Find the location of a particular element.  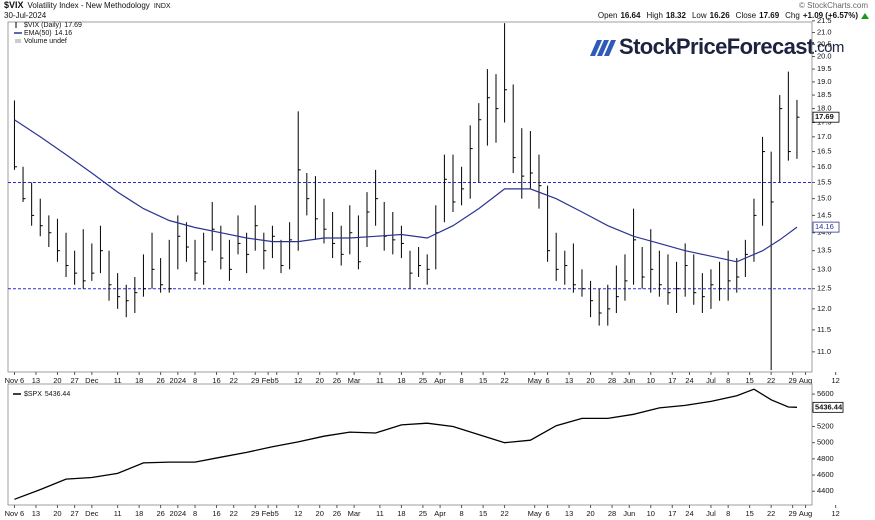

index-name: Volatility Index - New Methodology is located at coordinates (89, 5).